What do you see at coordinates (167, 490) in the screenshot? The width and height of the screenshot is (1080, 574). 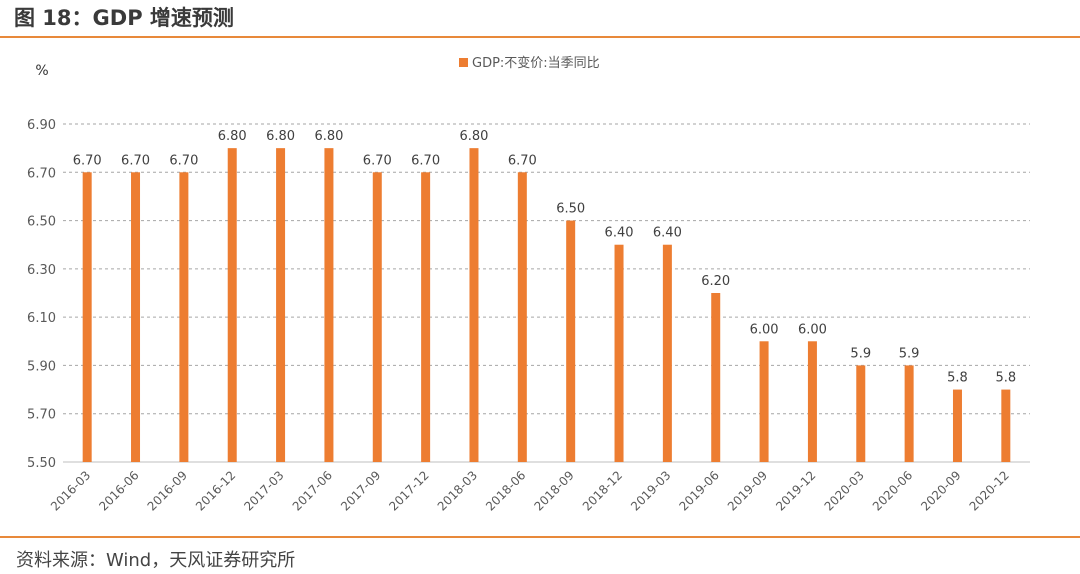 I see `x-tick-label: 2016-09` at bounding box center [167, 490].